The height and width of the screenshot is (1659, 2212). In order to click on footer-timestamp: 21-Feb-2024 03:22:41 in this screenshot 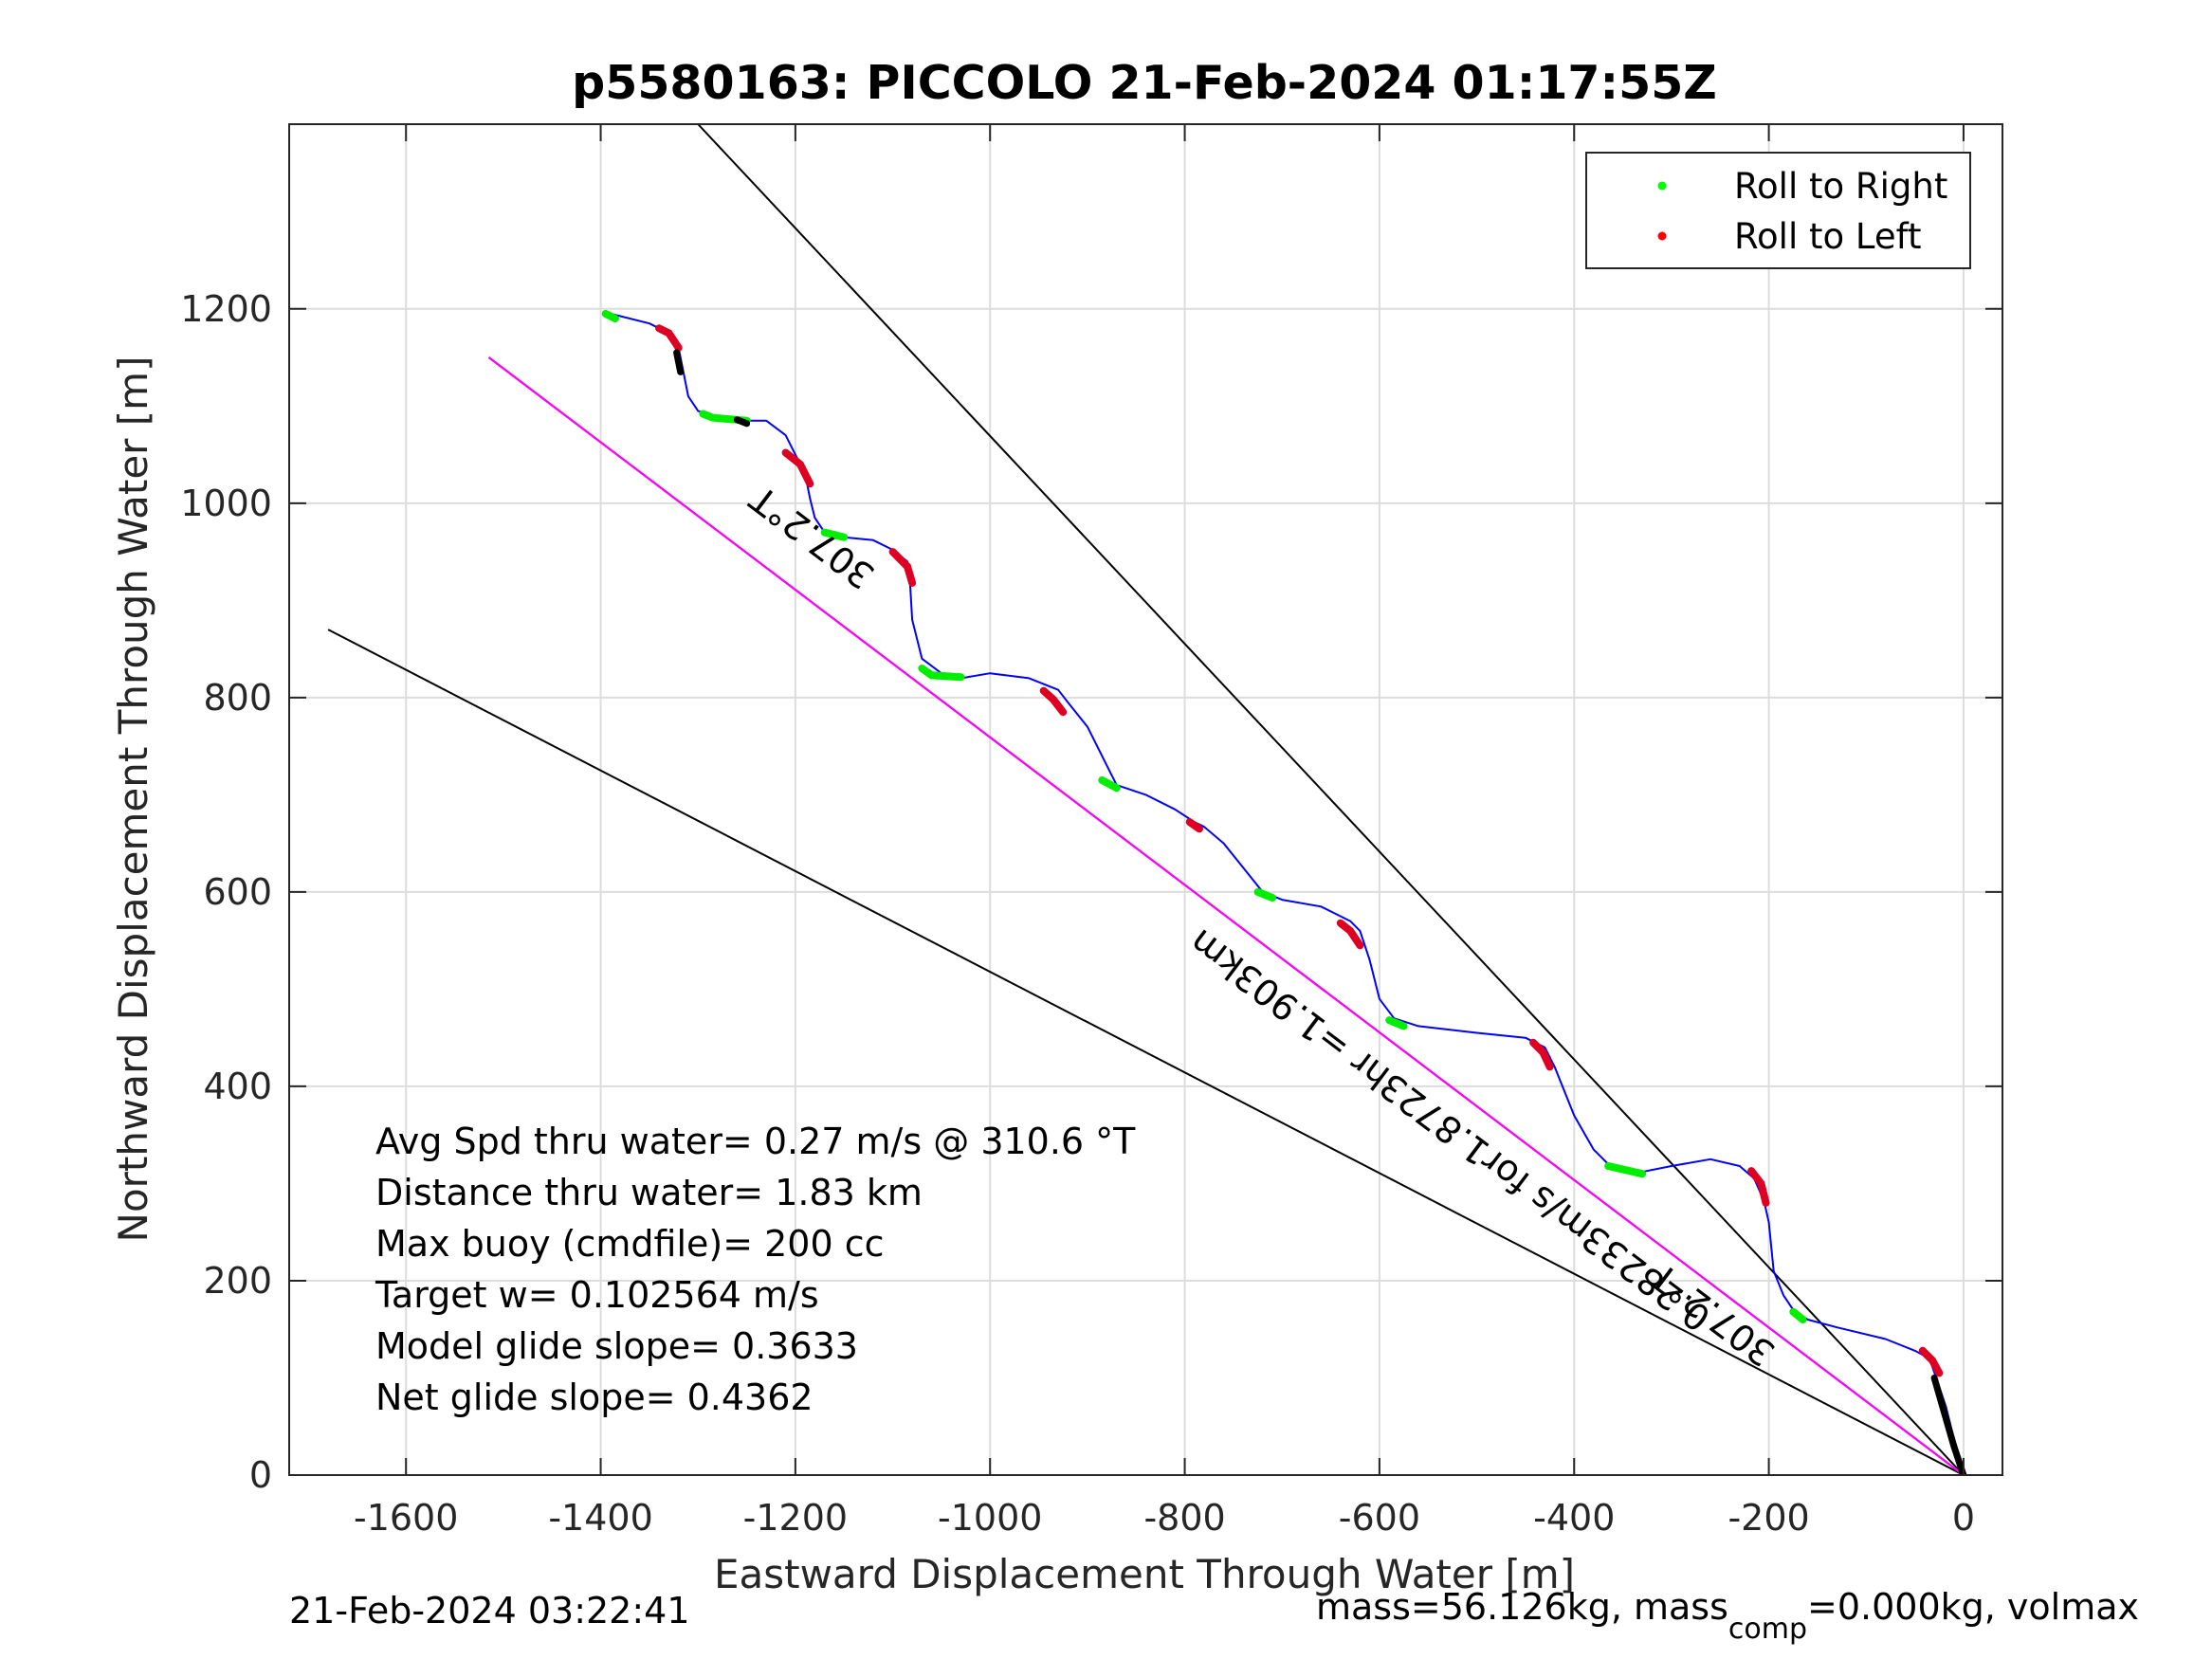, I will do `click(489, 1611)`.